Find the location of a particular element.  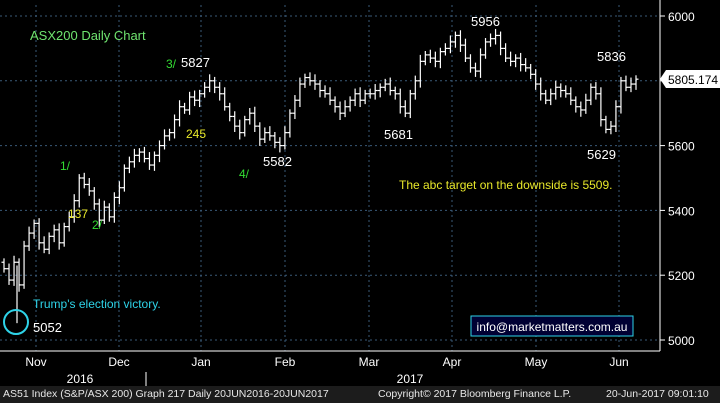

y-tick-label: 6000 is located at coordinates (681, 17).